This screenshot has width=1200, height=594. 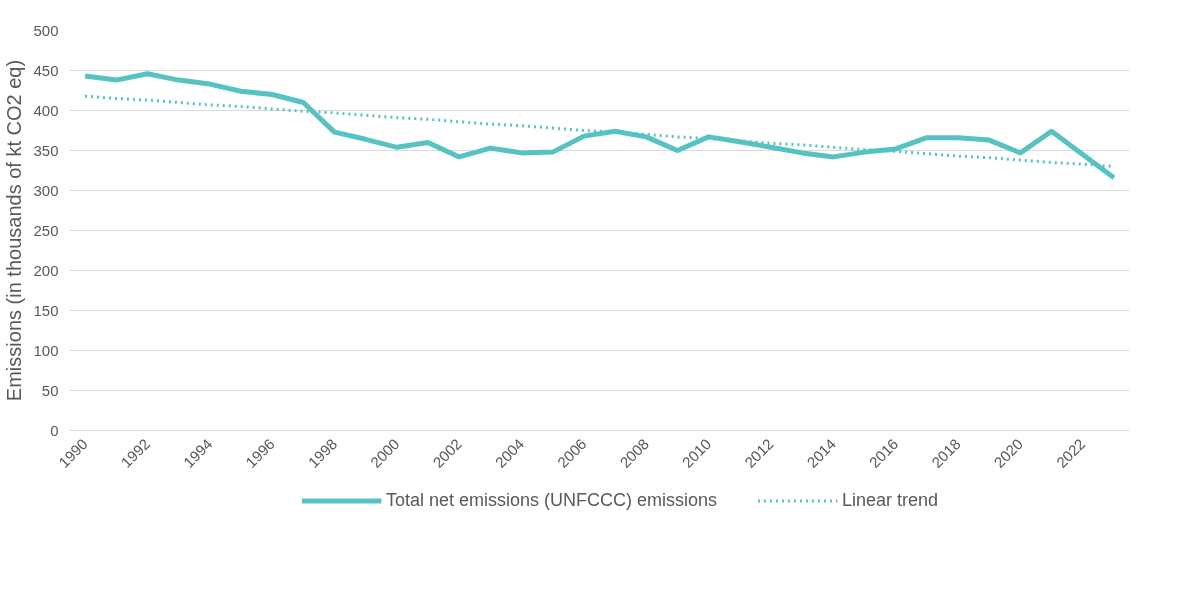 I want to click on y-axis-title: Emissions (in thousands of kt CO2 eq), so click(x=14, y=230).